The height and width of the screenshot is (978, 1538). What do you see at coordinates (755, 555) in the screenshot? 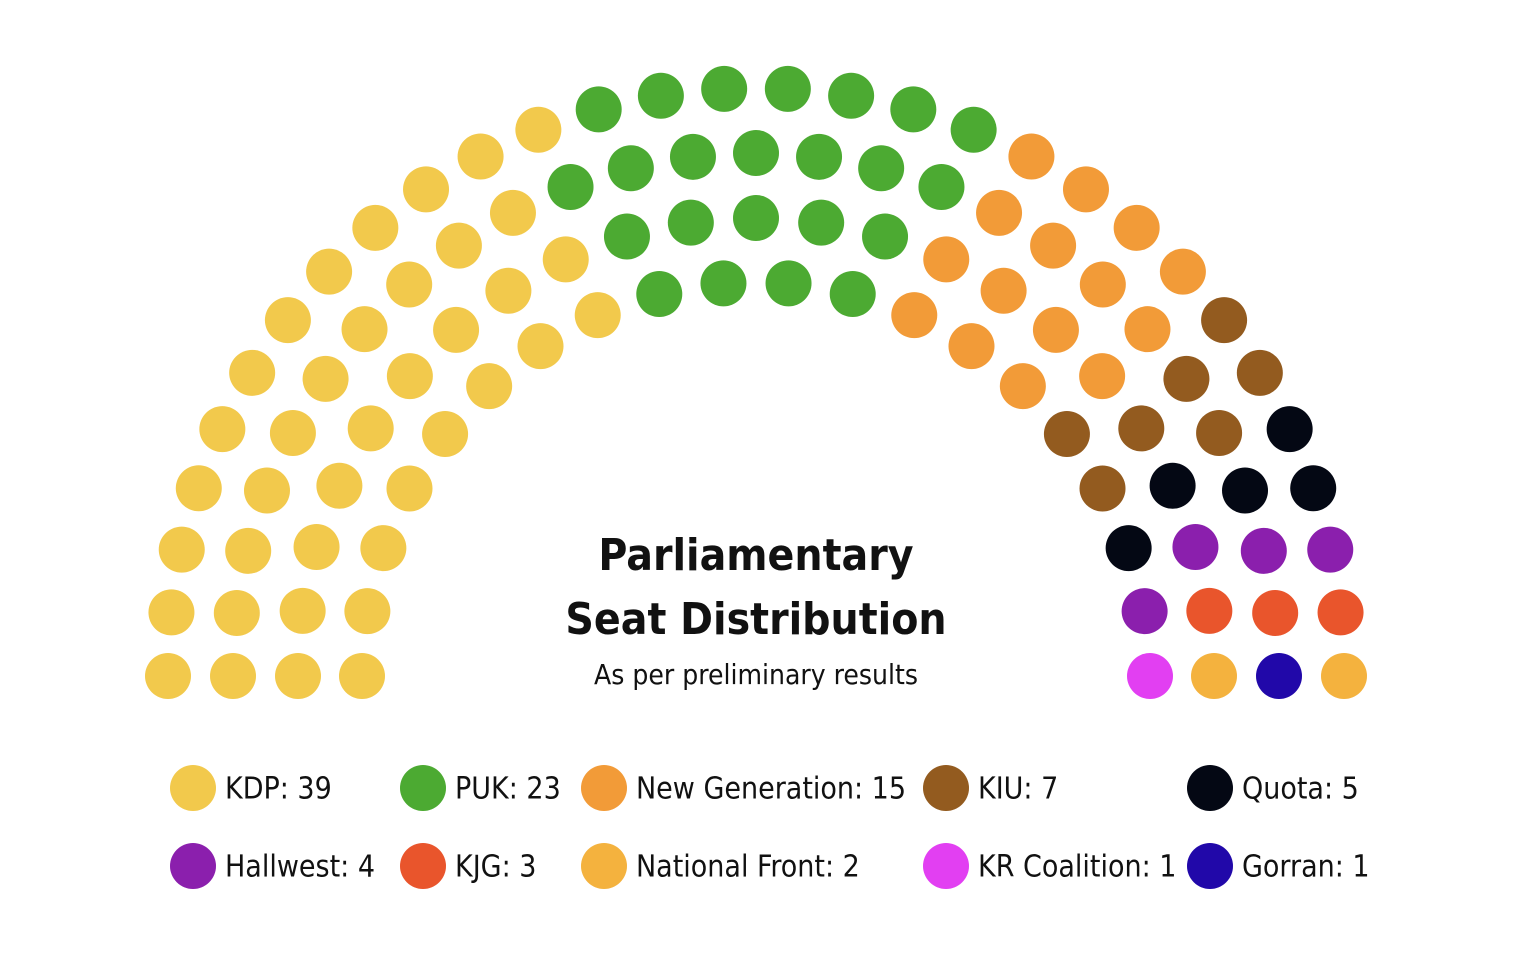
I see `title-line: Parliamentary` at bounding box center [755, 555].